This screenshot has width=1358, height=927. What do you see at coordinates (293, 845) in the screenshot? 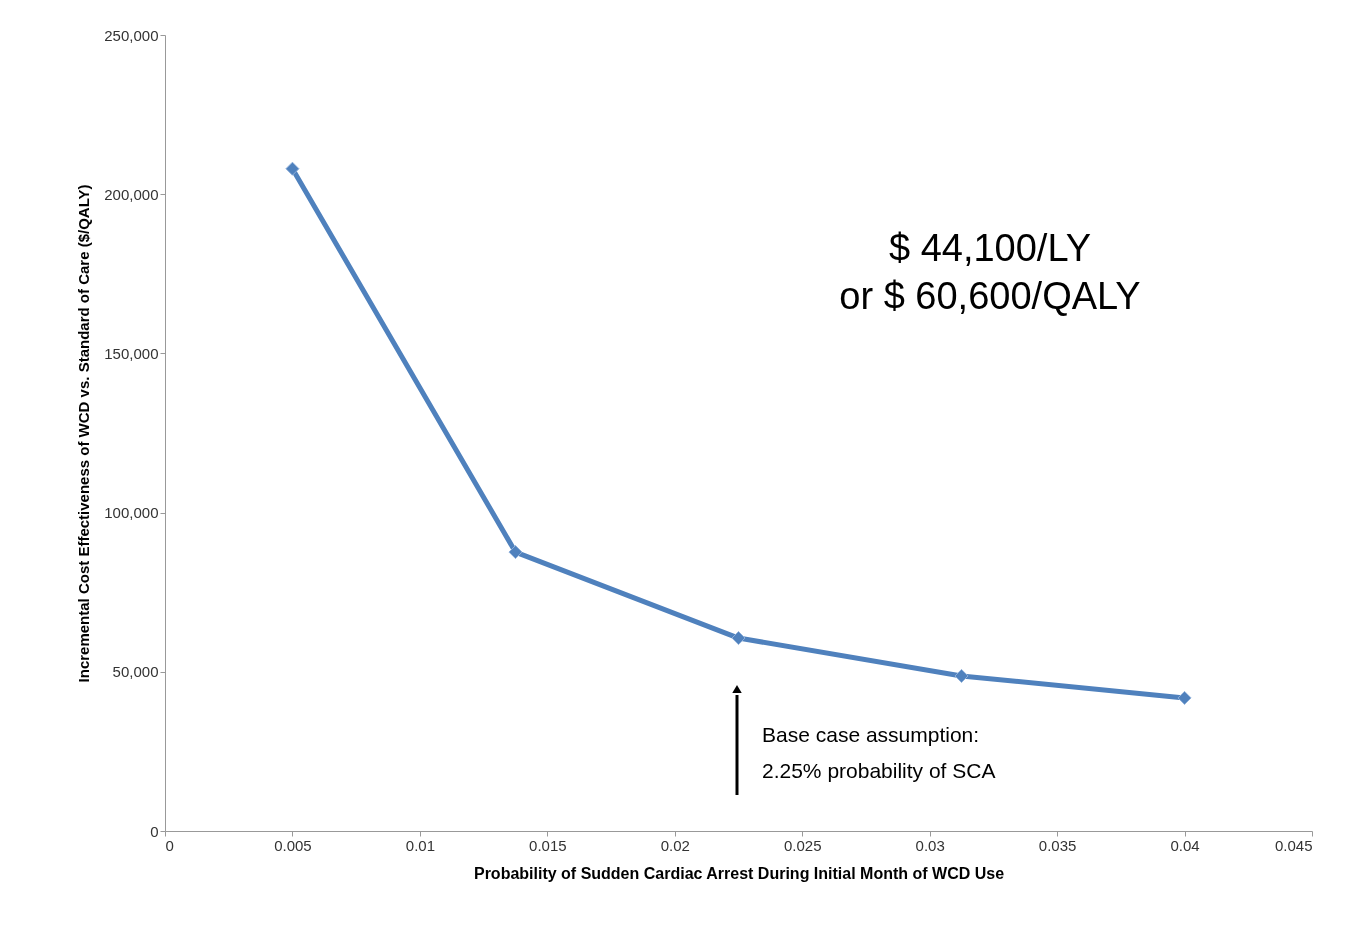
I see `x-tick-label: 0.005` at bounding box center [293, 845].